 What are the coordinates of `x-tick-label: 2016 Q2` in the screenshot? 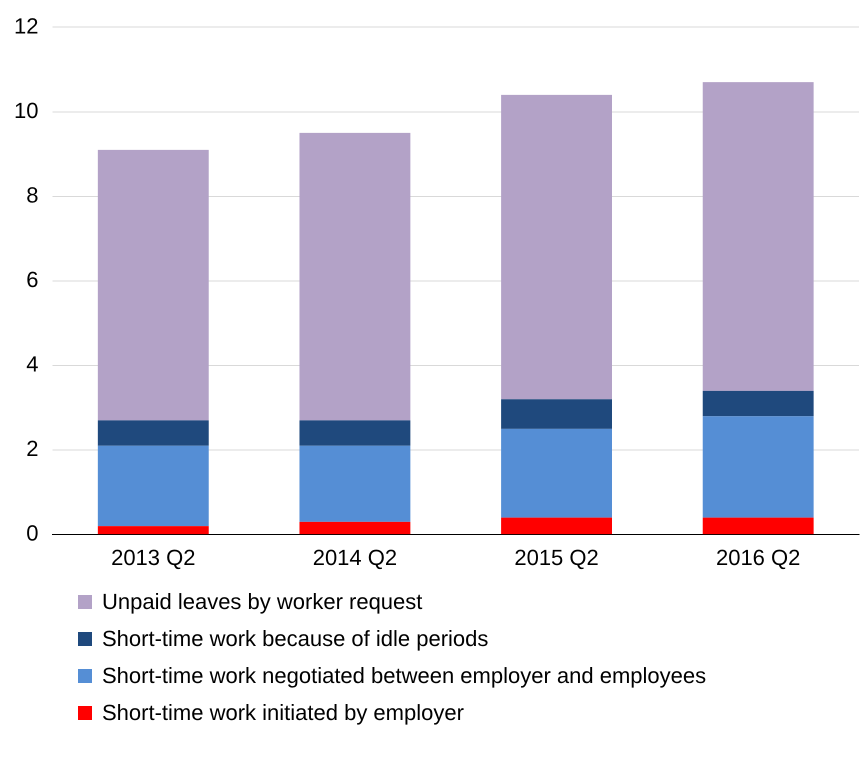 It's located at (758, 557).